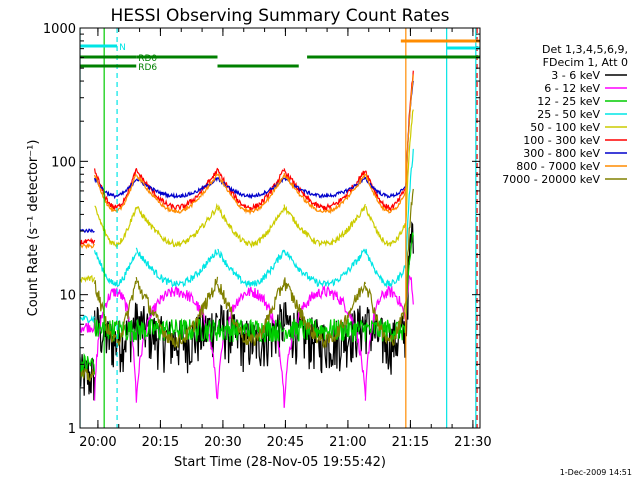  What do you see at coordinates (572, 88) in the screenshot?
I see `legend-label: 6 - 12 keV` at bounding box center [572, 88].